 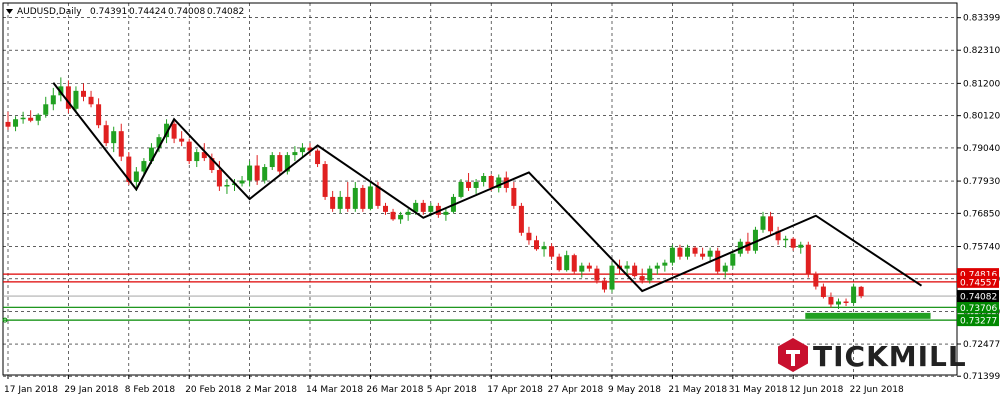 What do you see at coordinates (31, 390) in the screenshot?
I see `date-tick-label: 17 Jan 2018` at bounding box center [31, 390].